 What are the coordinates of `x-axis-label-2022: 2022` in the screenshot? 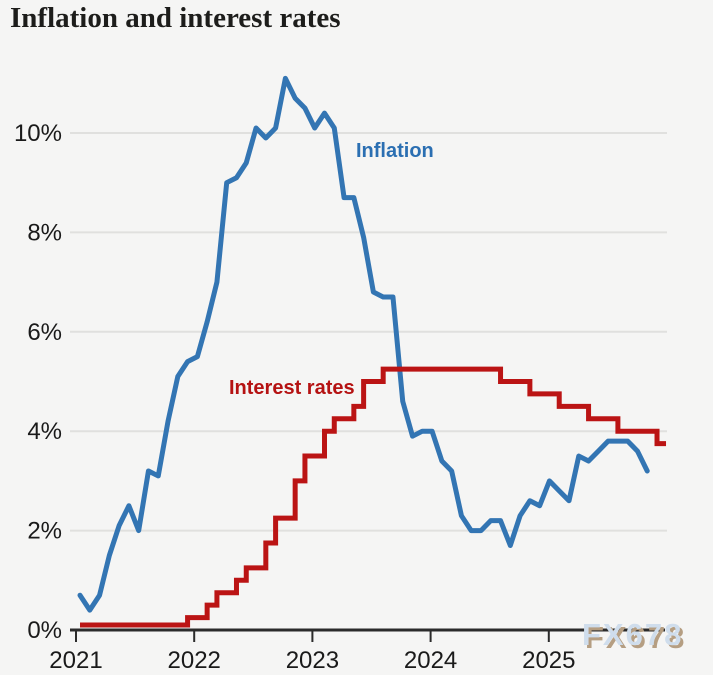 It's located at (194, 660).